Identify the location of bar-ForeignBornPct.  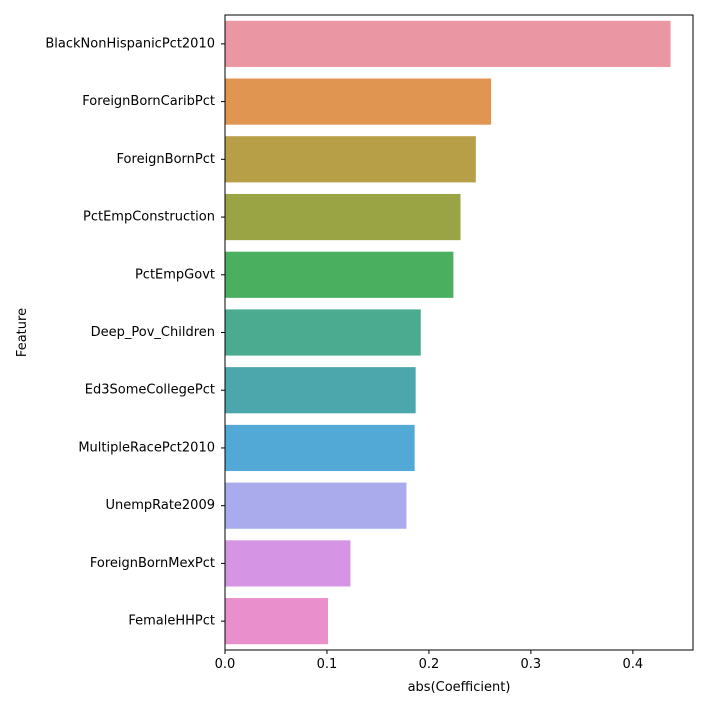
(350, 159).